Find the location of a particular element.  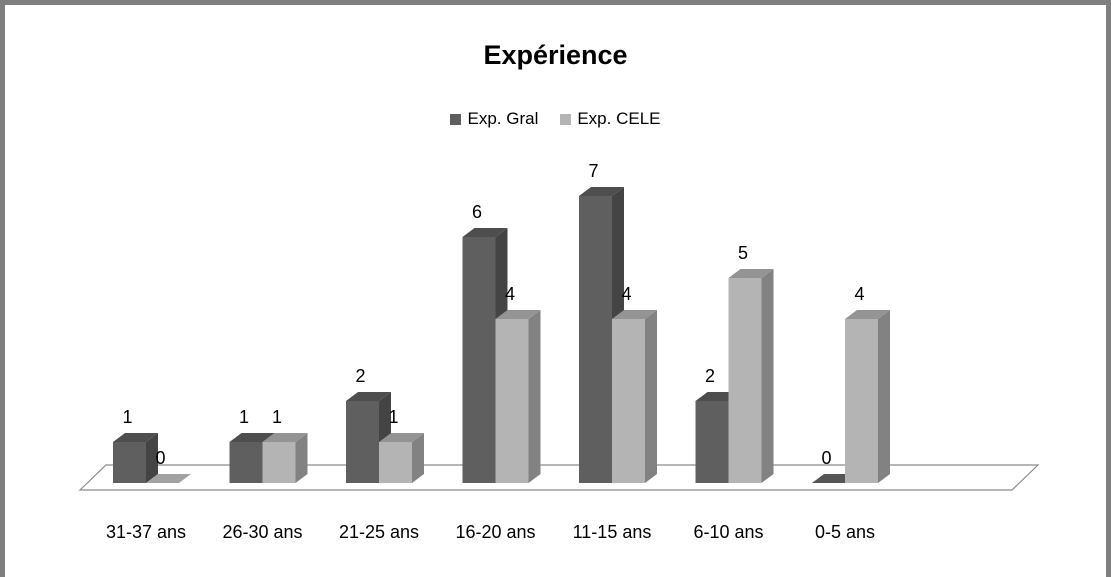

bar-s2-c4-side is located at coordinates (534, 396).